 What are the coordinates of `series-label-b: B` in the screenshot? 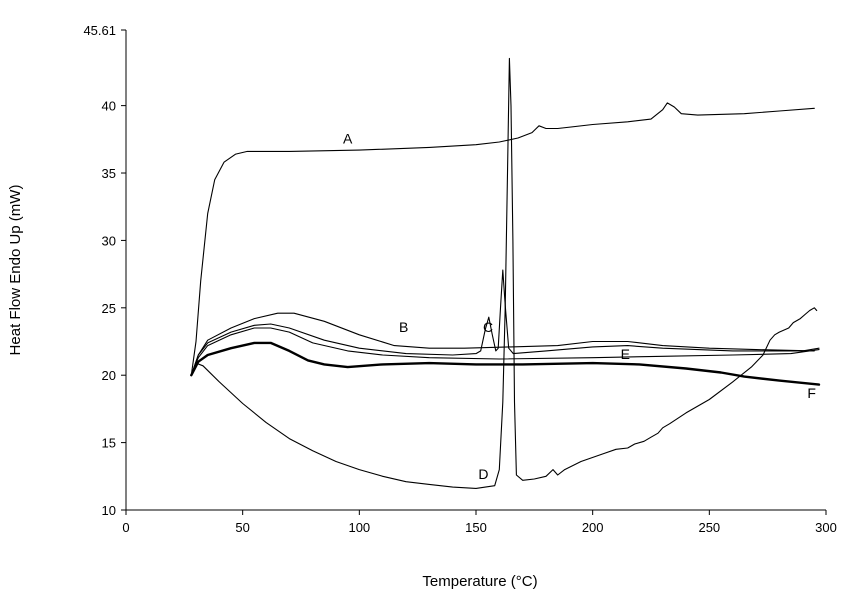 It's located at (403, 327).